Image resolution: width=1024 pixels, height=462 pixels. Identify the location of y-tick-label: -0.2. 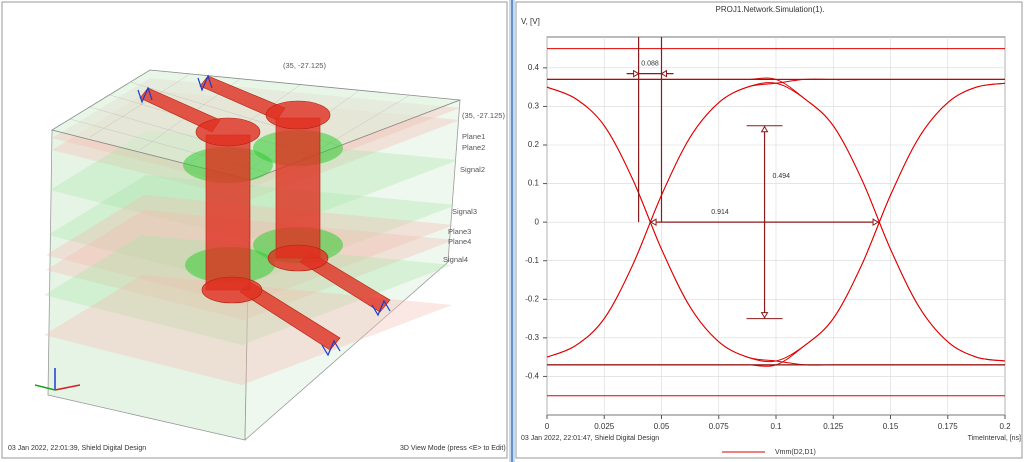
(532, 298).